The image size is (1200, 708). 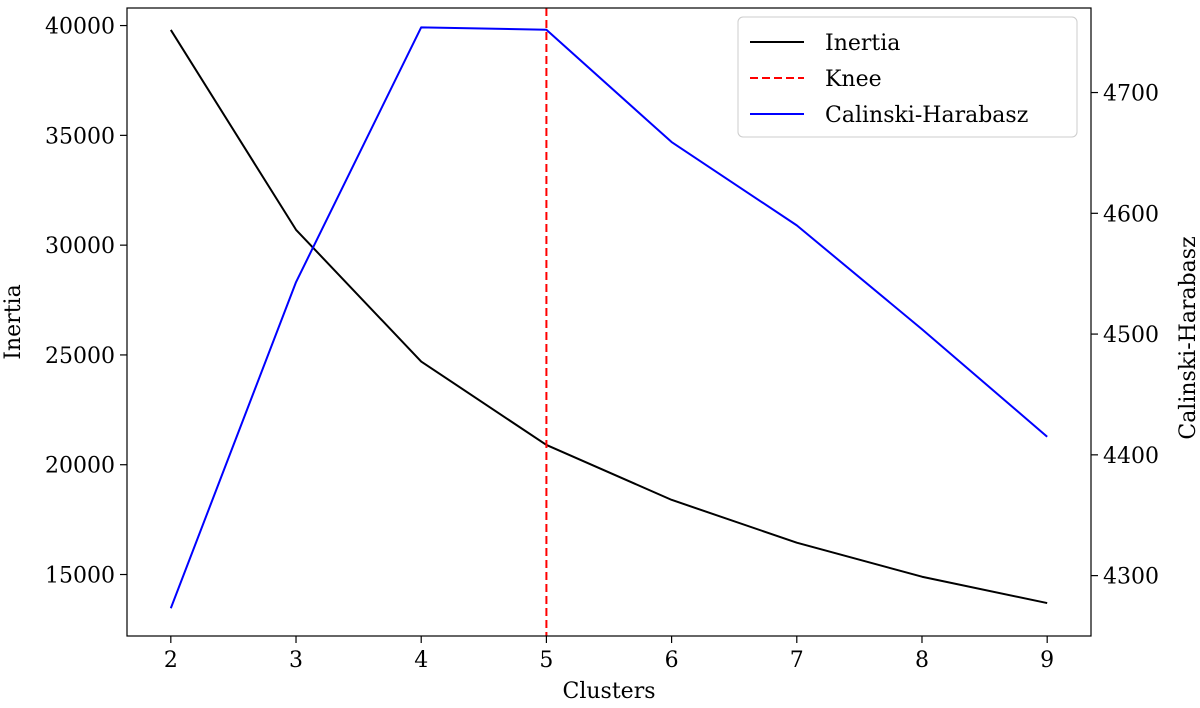 I want to click on legend-box, so click(x=907, y=77).